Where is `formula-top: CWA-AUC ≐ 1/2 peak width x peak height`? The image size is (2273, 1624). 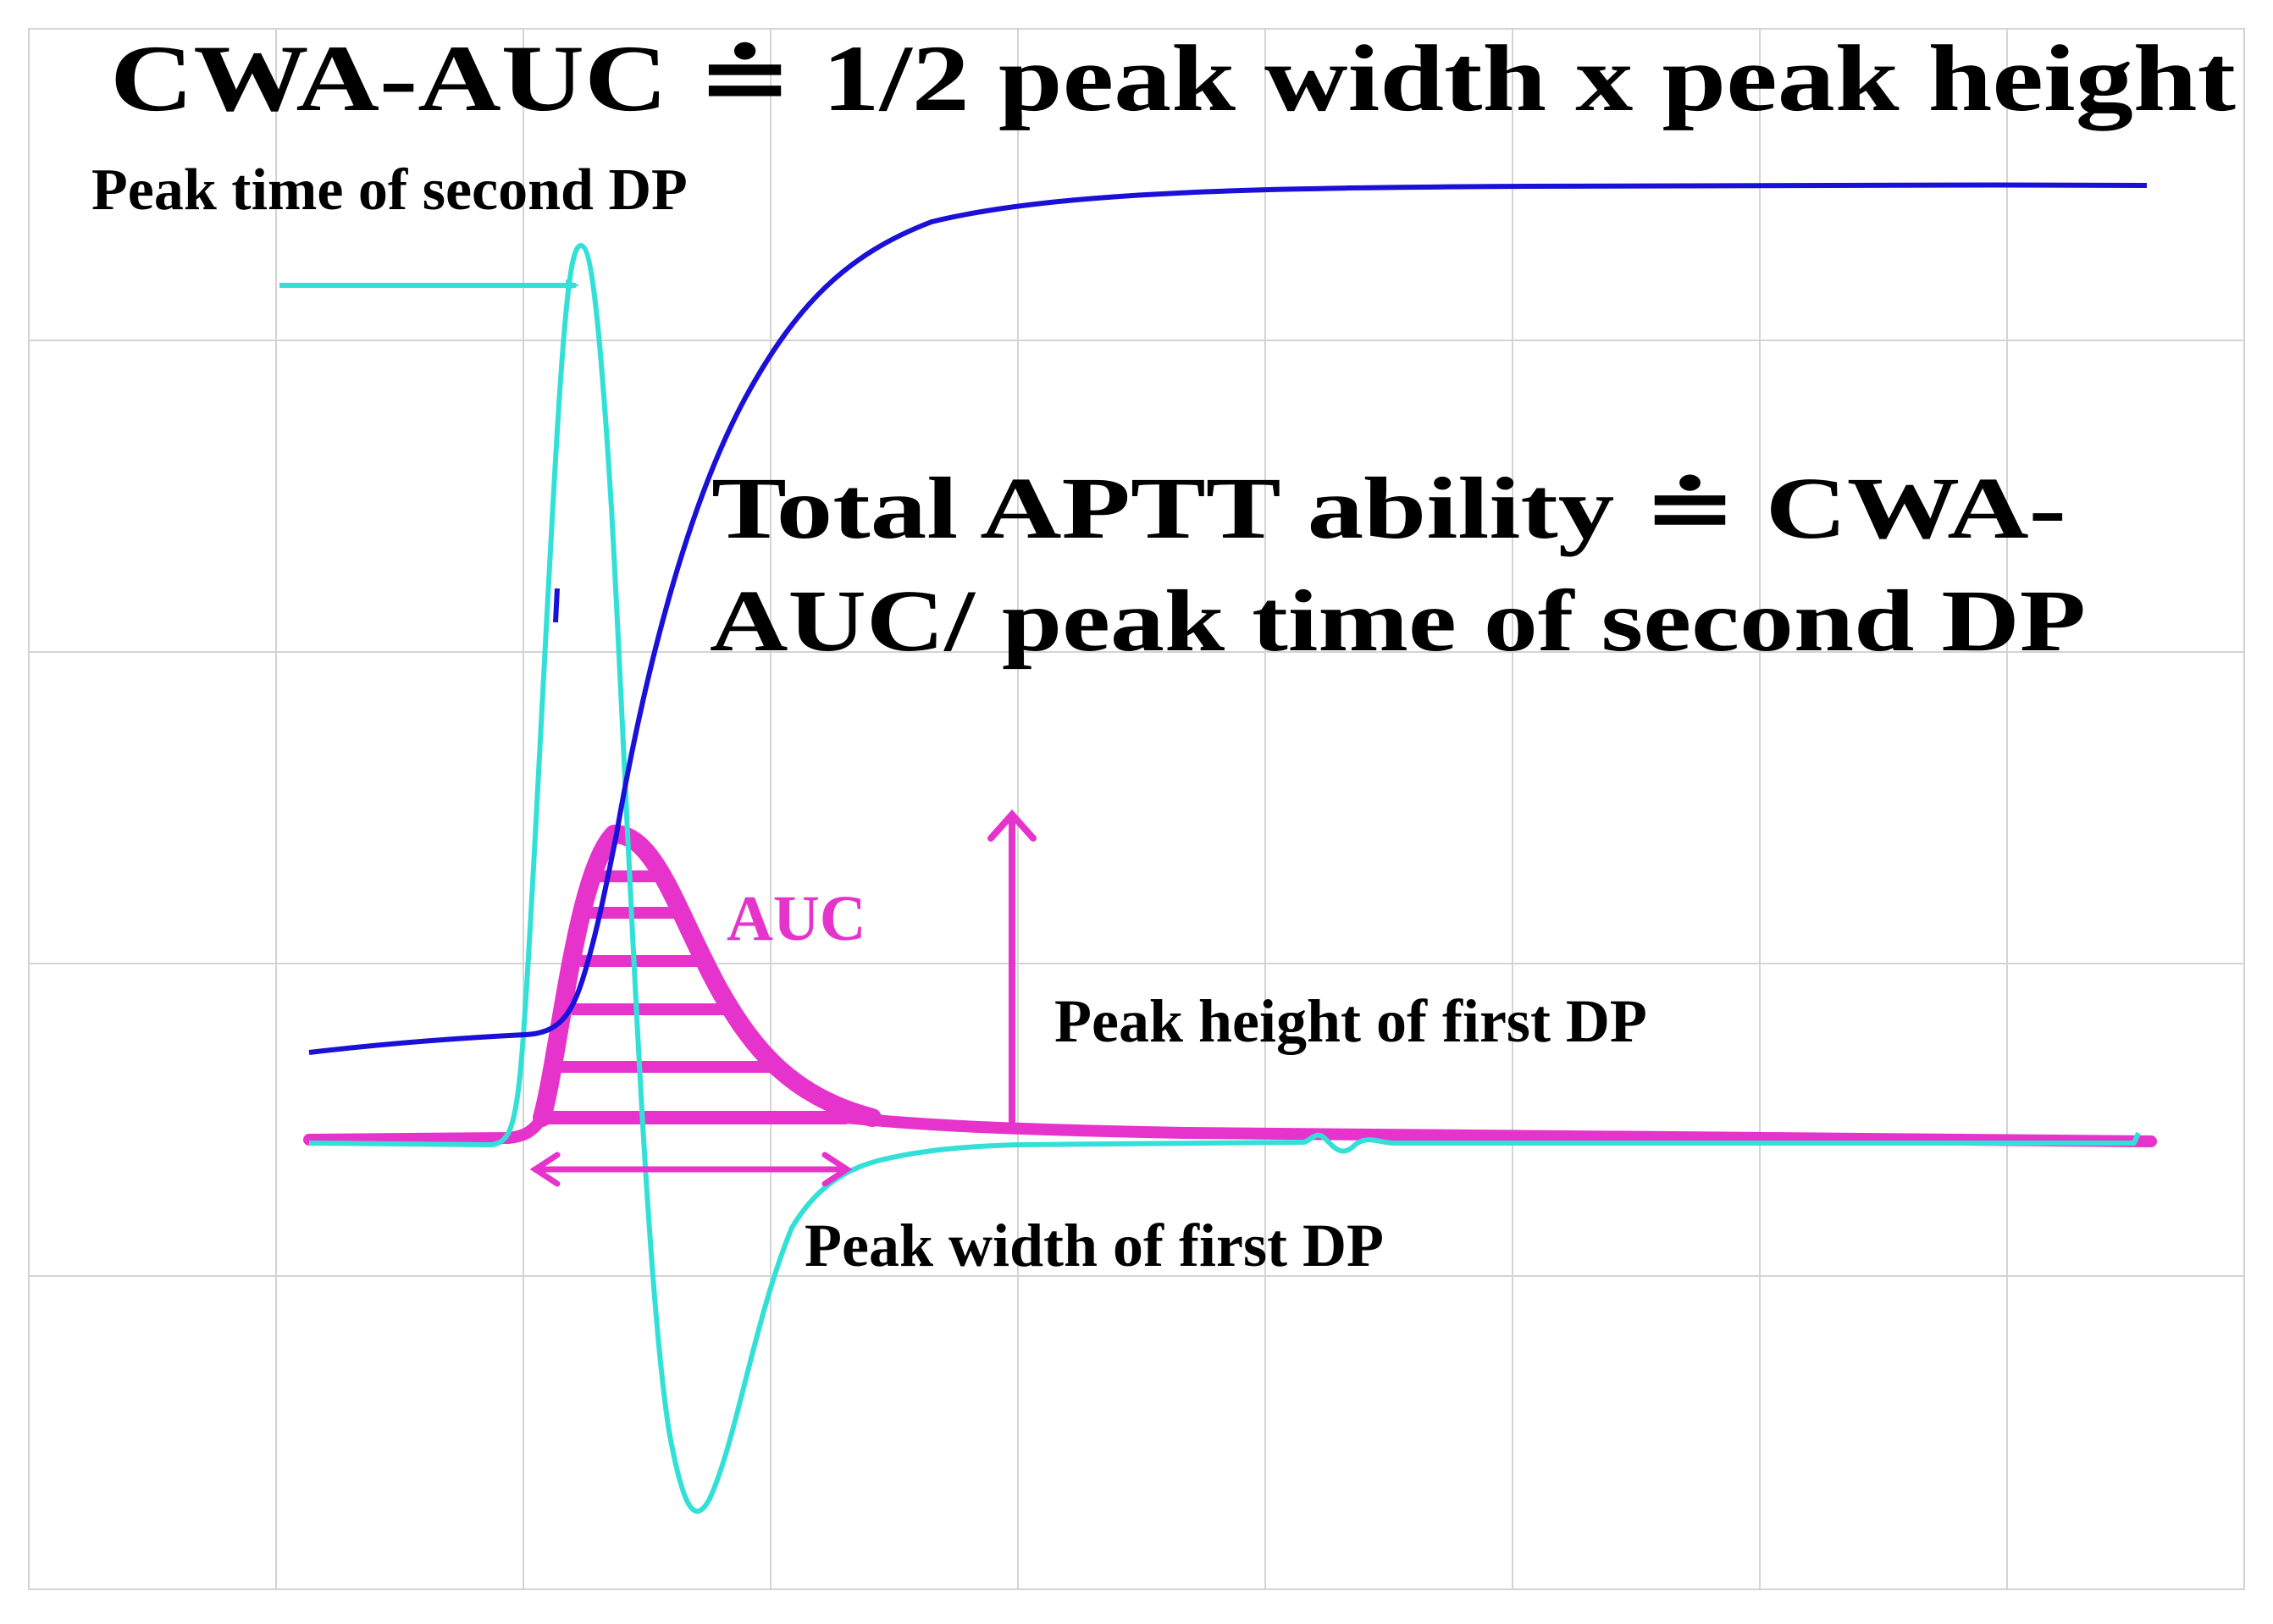
formula-top: CWA-AUC ≐ 1/2 peak width x peak height is located at coordinates (1173, 78).